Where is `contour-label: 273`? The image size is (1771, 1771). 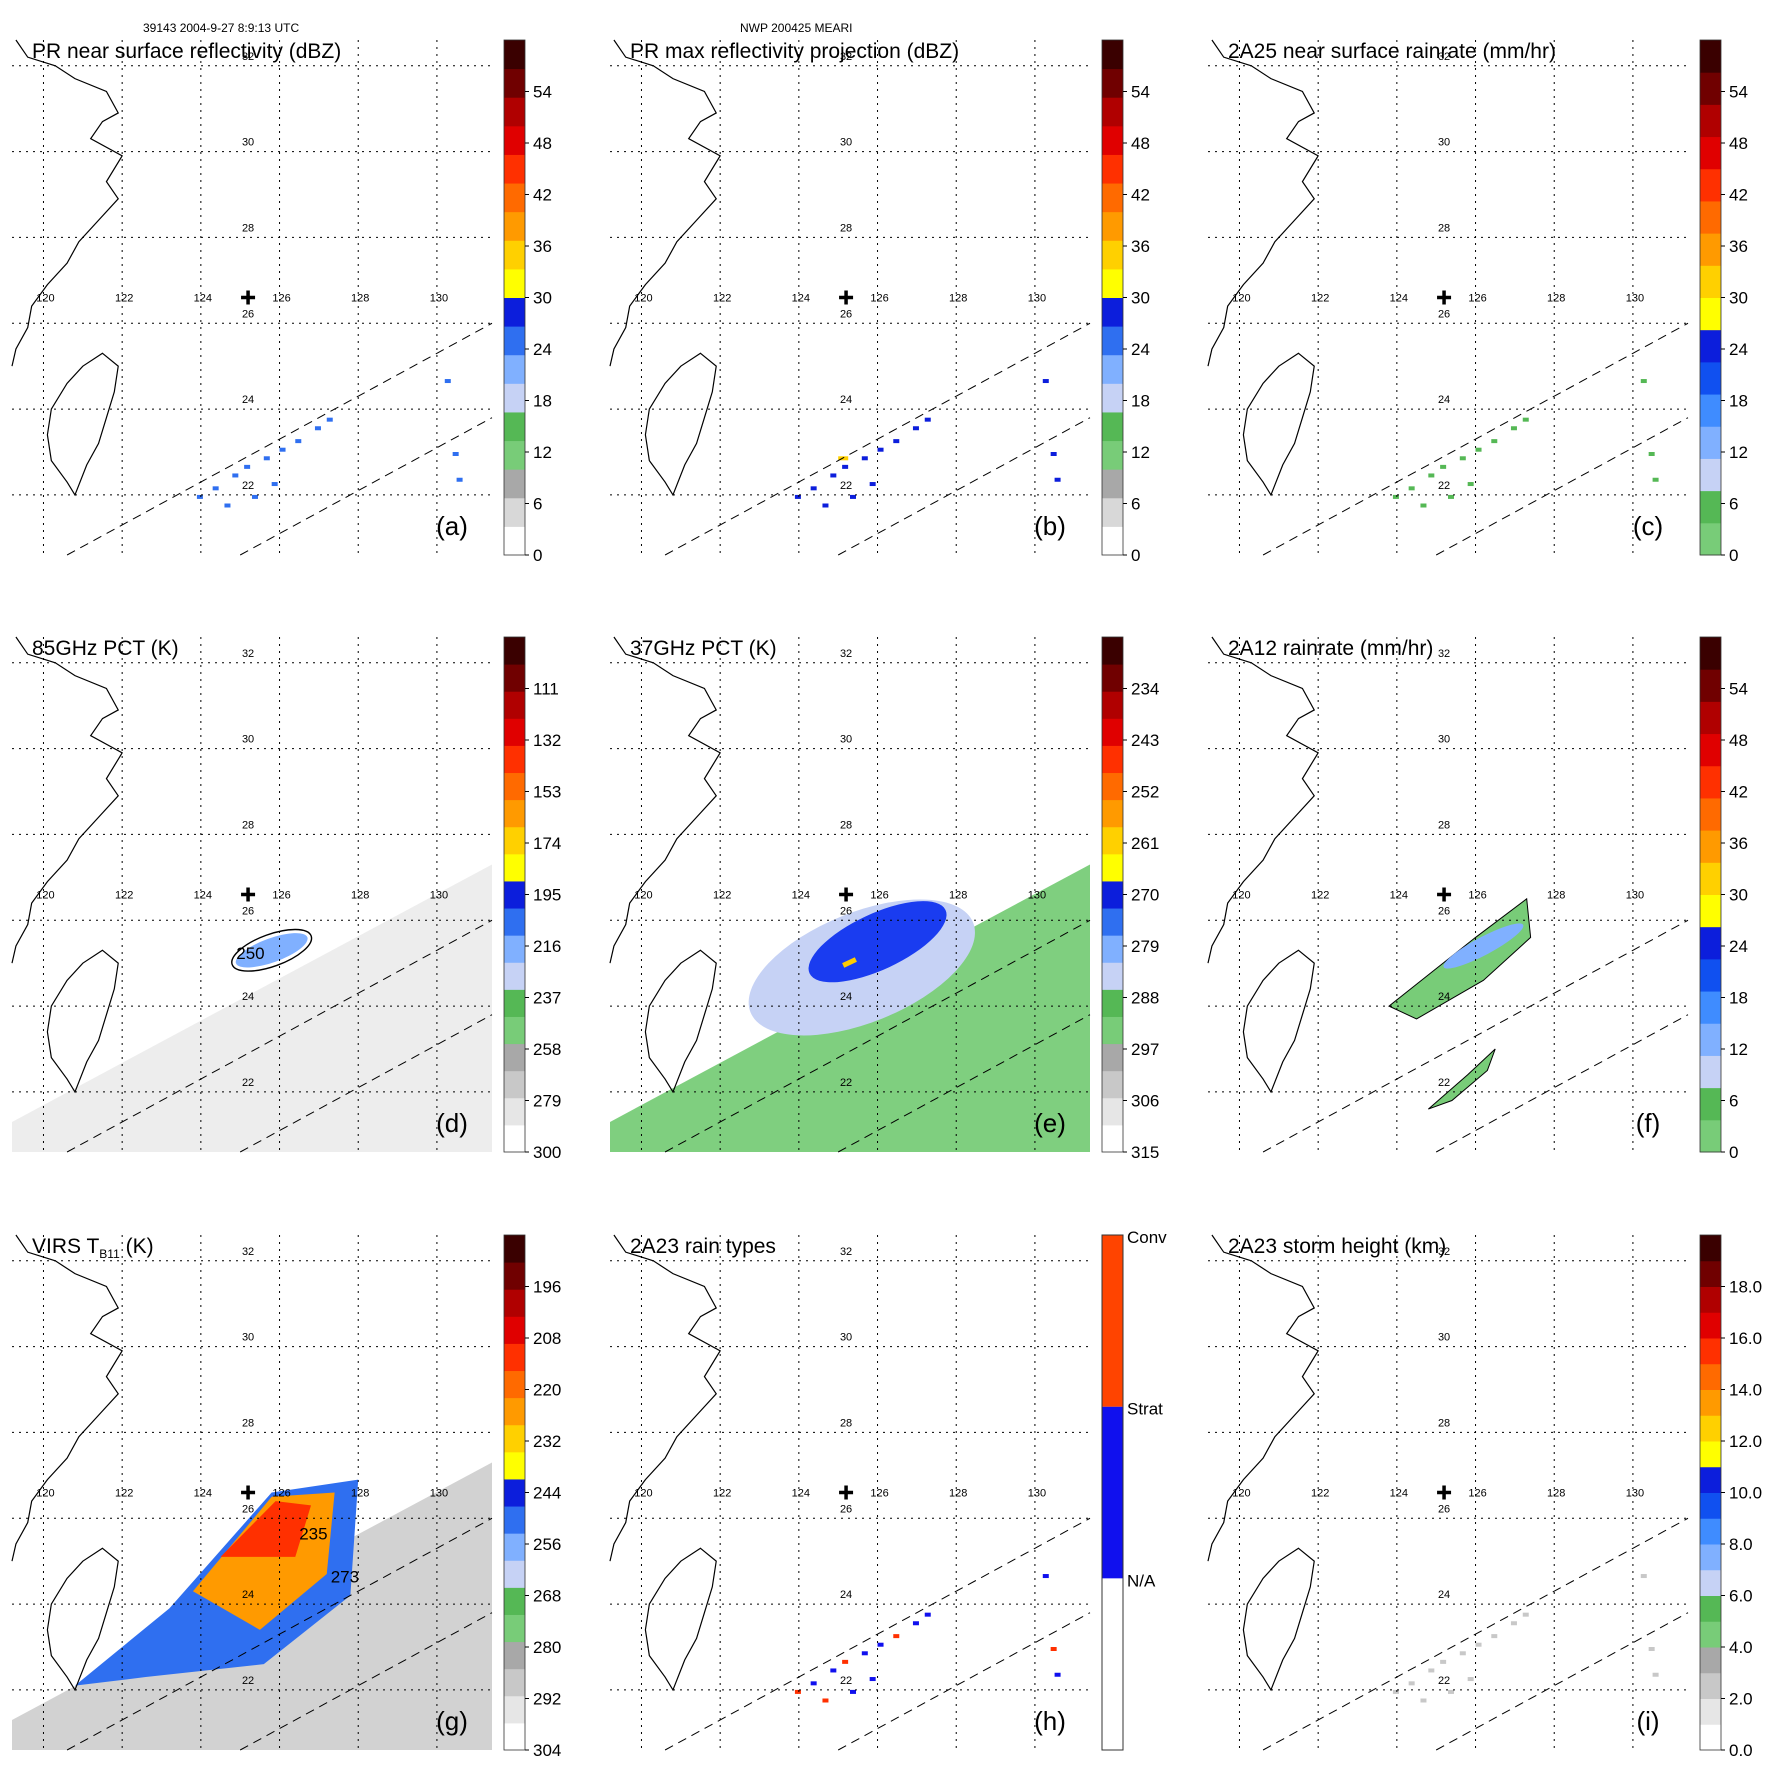
contour-label: 273 is located at coordinates (345, 1577).